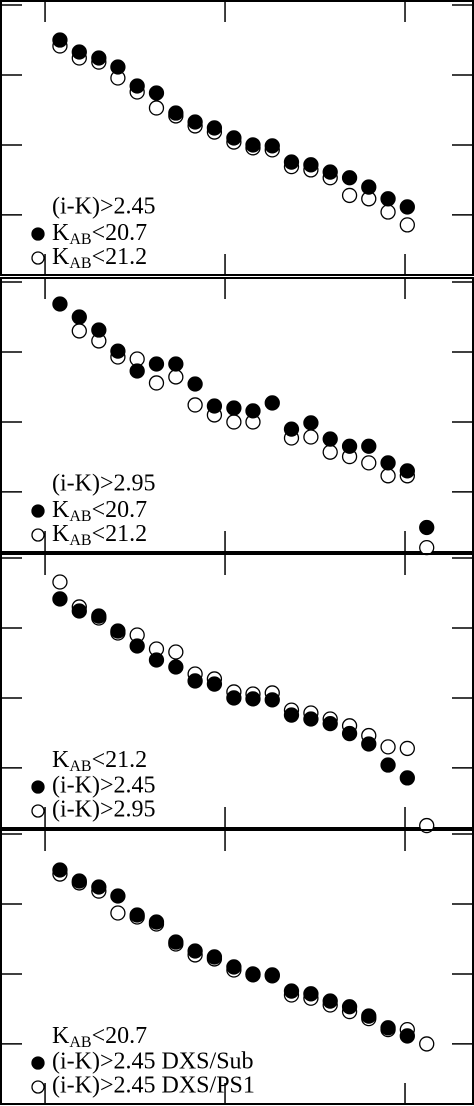 The image size is (474, 1106). Describe the element at coordinates (153, 1086) in the screenshot. I see `legend-label: (i-K)>2.45 DXS/PS1` at that location.